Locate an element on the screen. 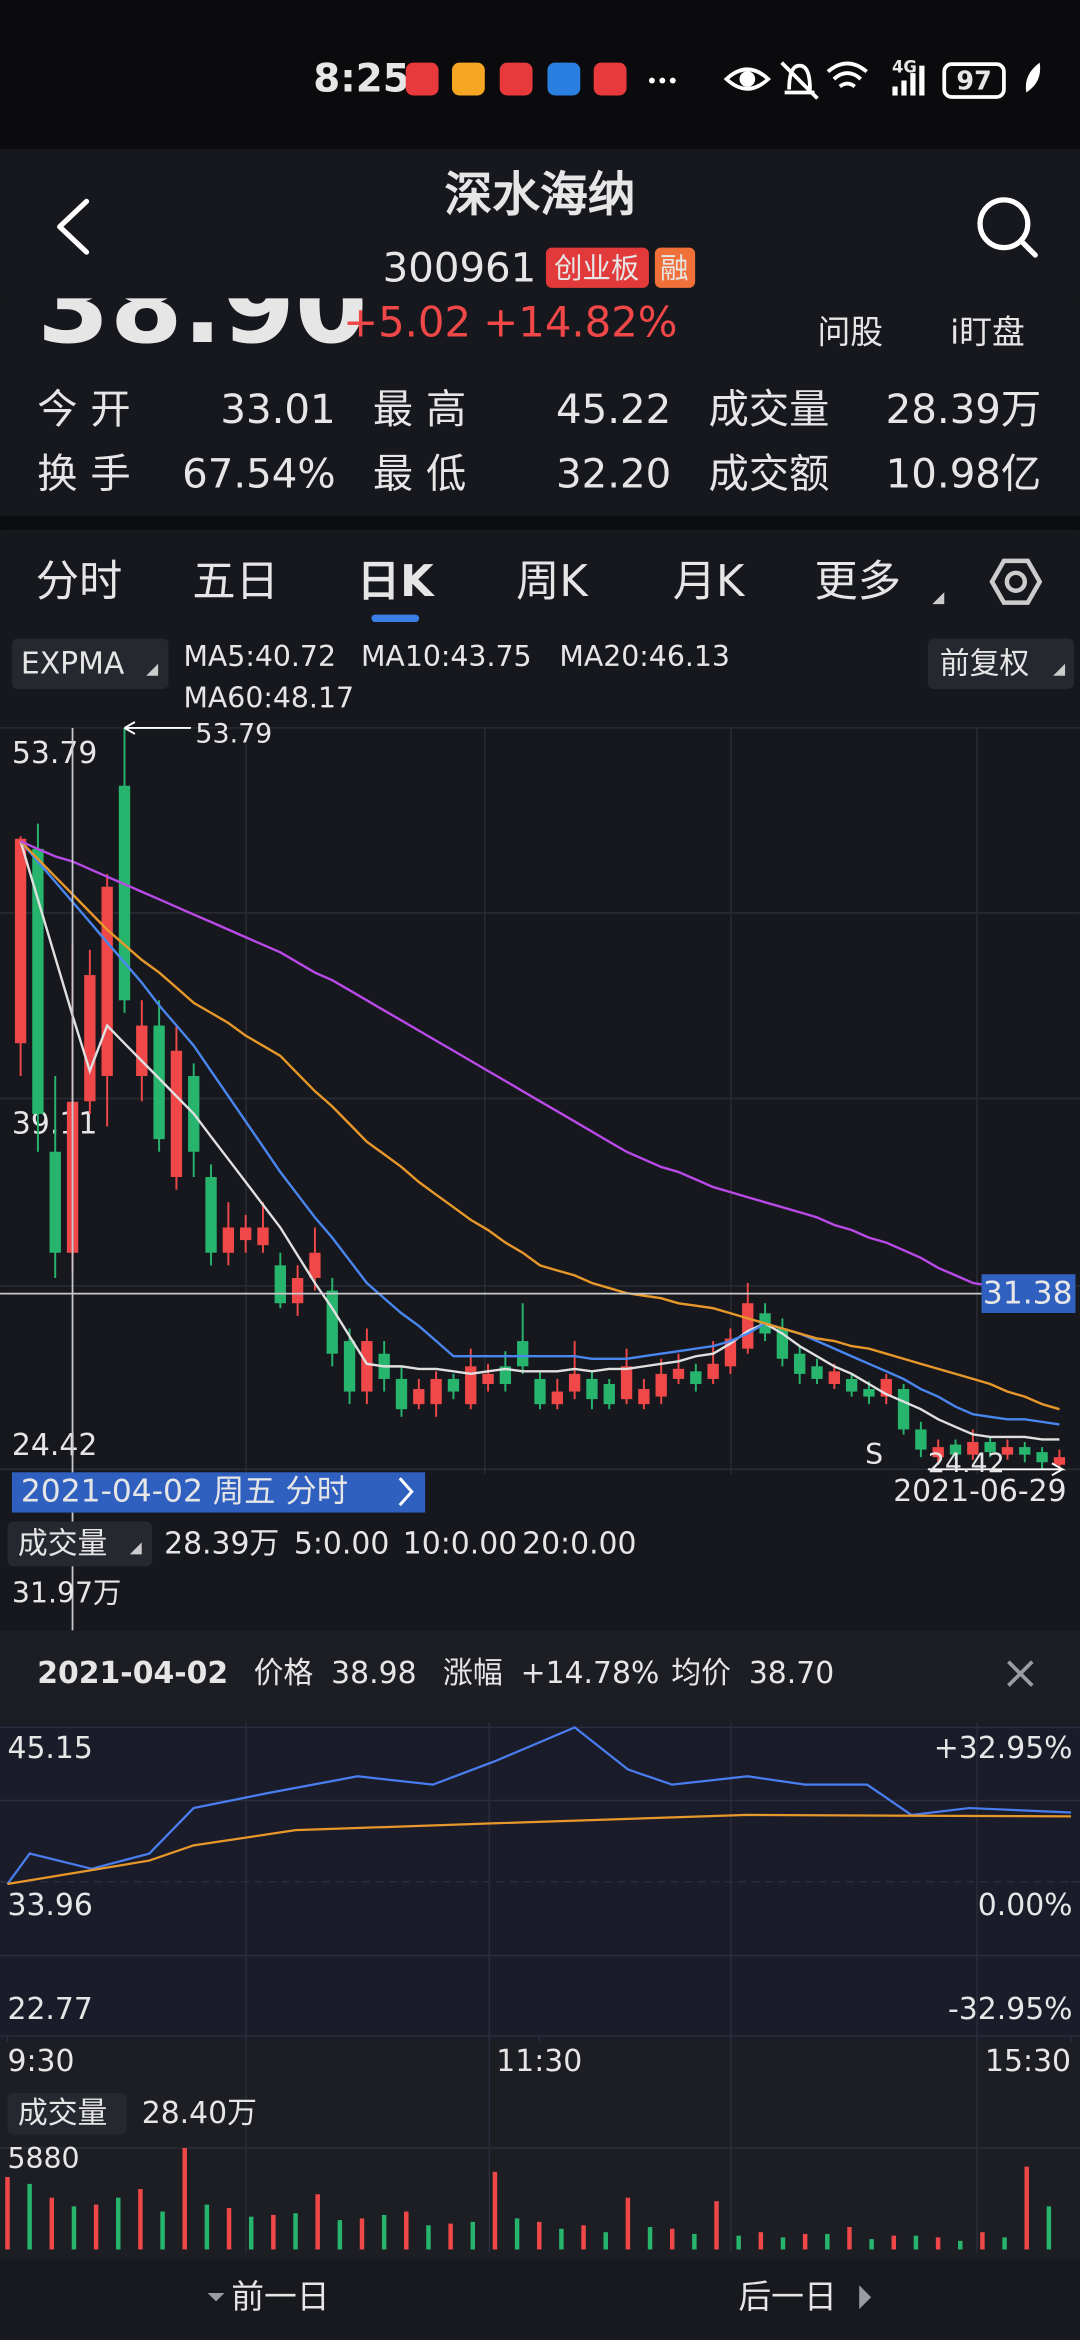 This screenshot has height=2340, width=1080. volume-selector is located at coordinates (80, 1544).